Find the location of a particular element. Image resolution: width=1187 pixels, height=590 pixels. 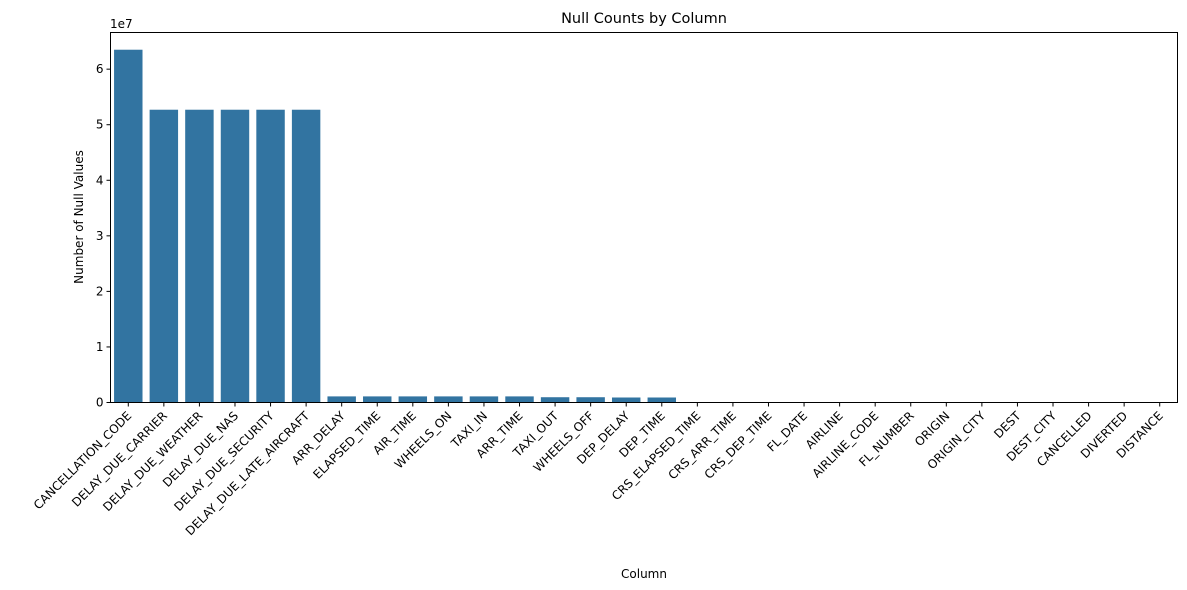

y-axis-label: Number of Null Values is located at coordinates (79, 217).